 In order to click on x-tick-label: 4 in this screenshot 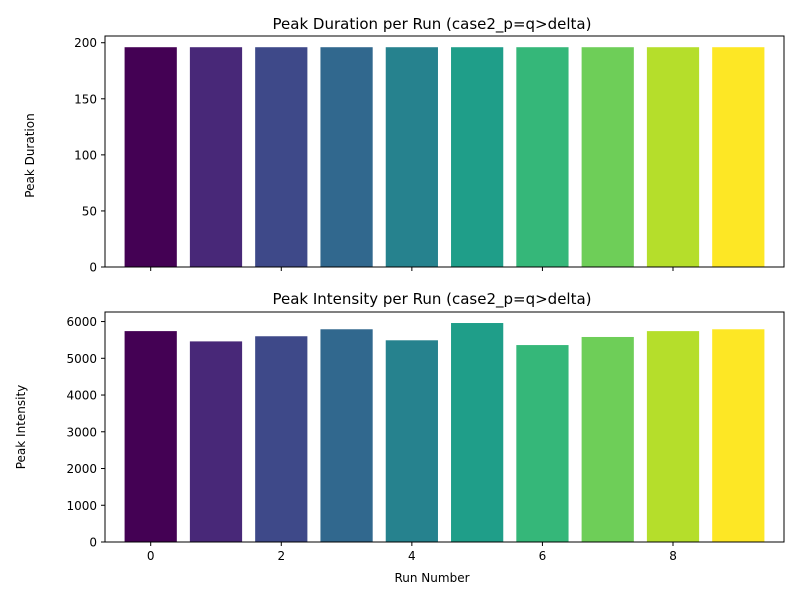, I will do `click(412, 556)`.